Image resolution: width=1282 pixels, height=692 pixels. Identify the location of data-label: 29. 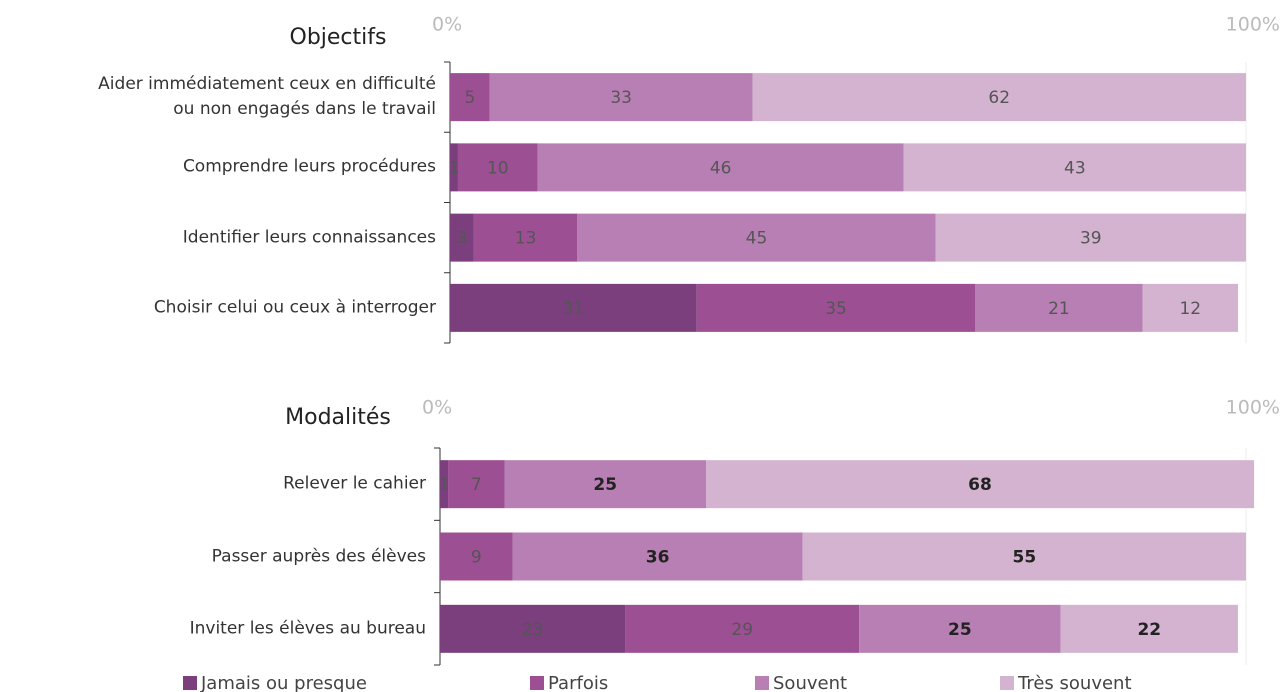
(742, 630).